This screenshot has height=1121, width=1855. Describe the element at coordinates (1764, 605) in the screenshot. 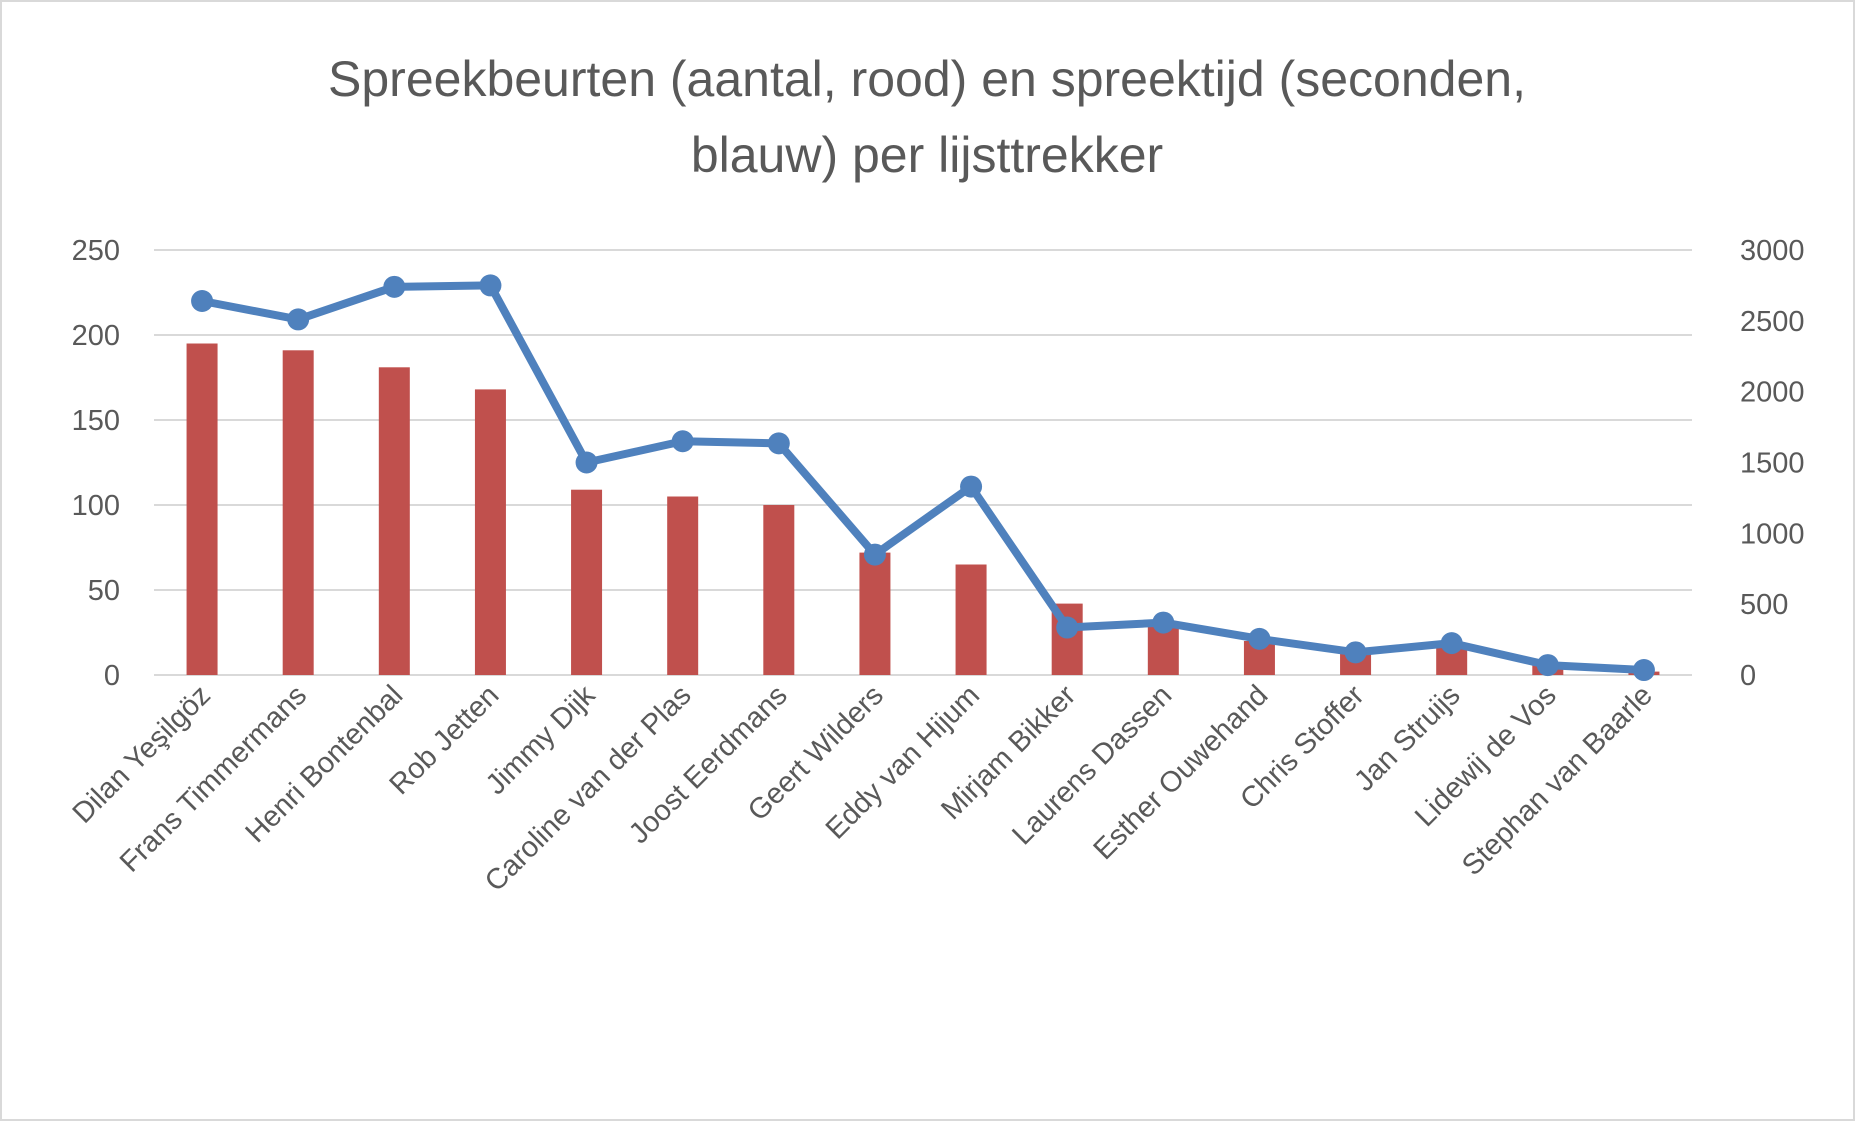

I see `right-tick-label: 500` at that location.